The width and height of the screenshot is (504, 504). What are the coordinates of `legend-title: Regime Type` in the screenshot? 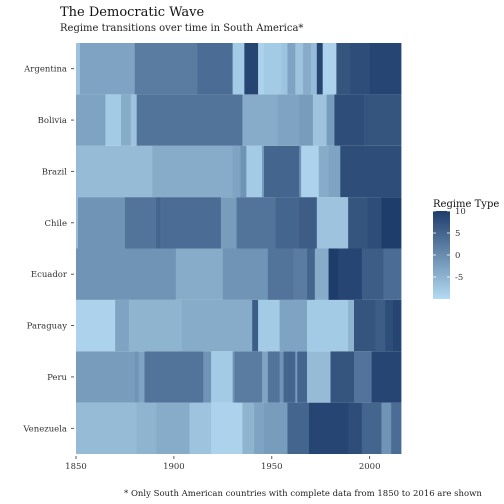 It's located at (466, 204).